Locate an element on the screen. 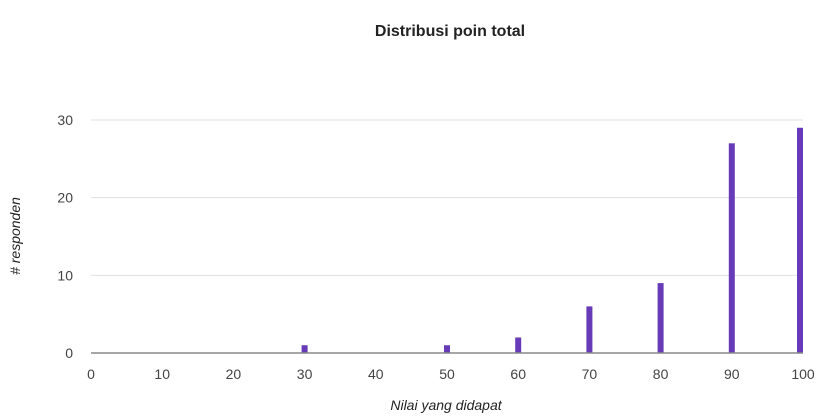  x-tick-labels: 0 10 20 30 40 50 60 70 80 90 100 is located at coordinates (451, 374).